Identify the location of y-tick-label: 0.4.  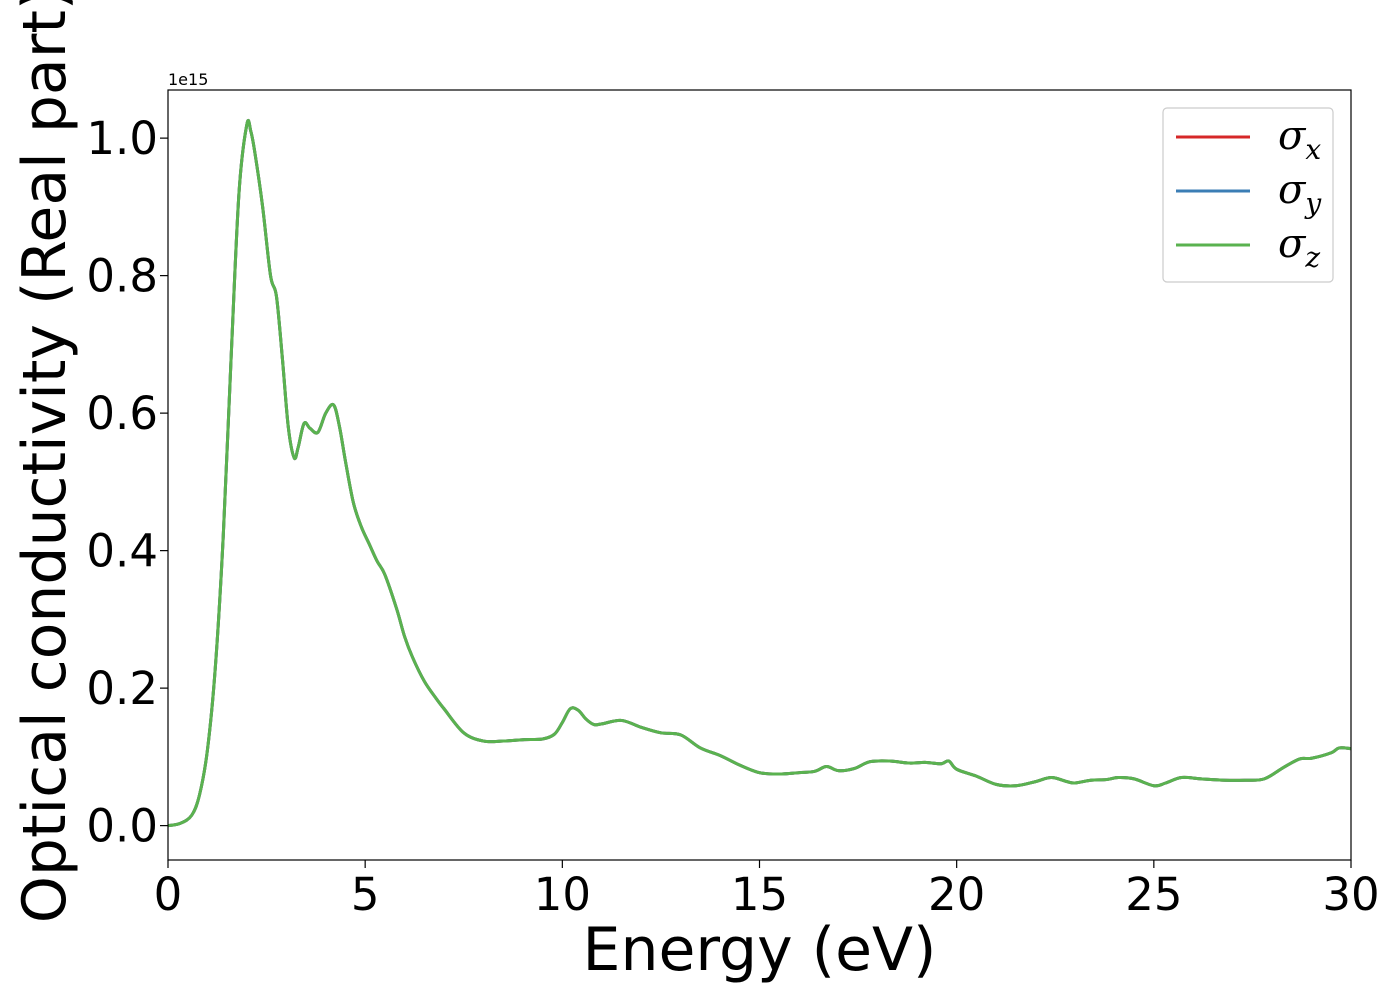
(122, 551).